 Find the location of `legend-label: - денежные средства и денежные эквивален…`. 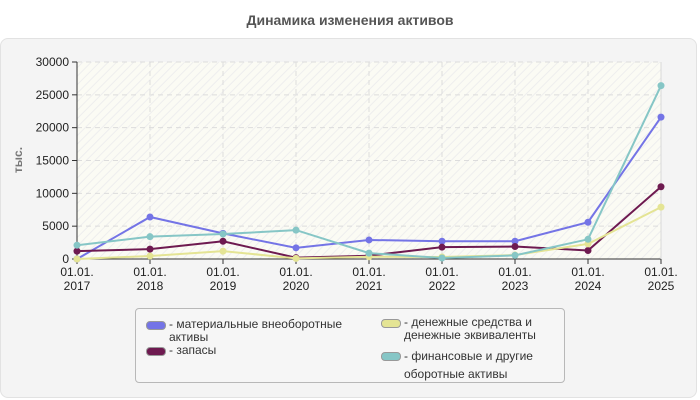

legend-label: - денежные средства и денежные эквивален… is located at coordinates (470, 328).